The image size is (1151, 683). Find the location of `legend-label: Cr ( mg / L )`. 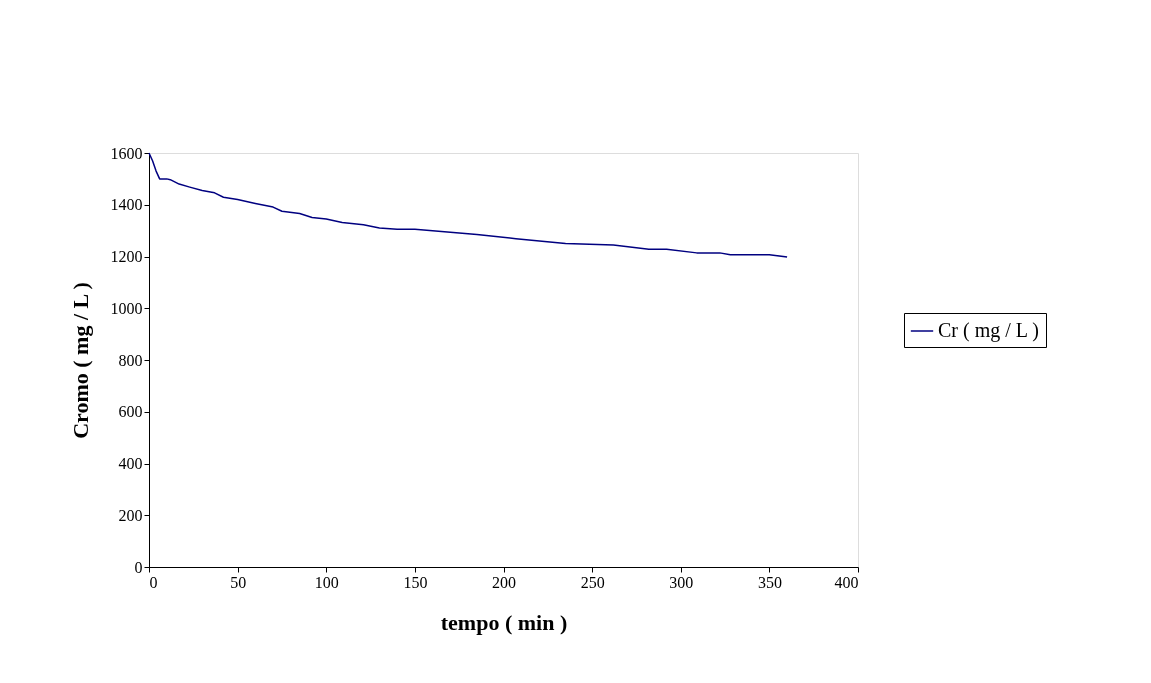

legend-label: Cr ( mg / L ) is located at coordinates (988, 330).